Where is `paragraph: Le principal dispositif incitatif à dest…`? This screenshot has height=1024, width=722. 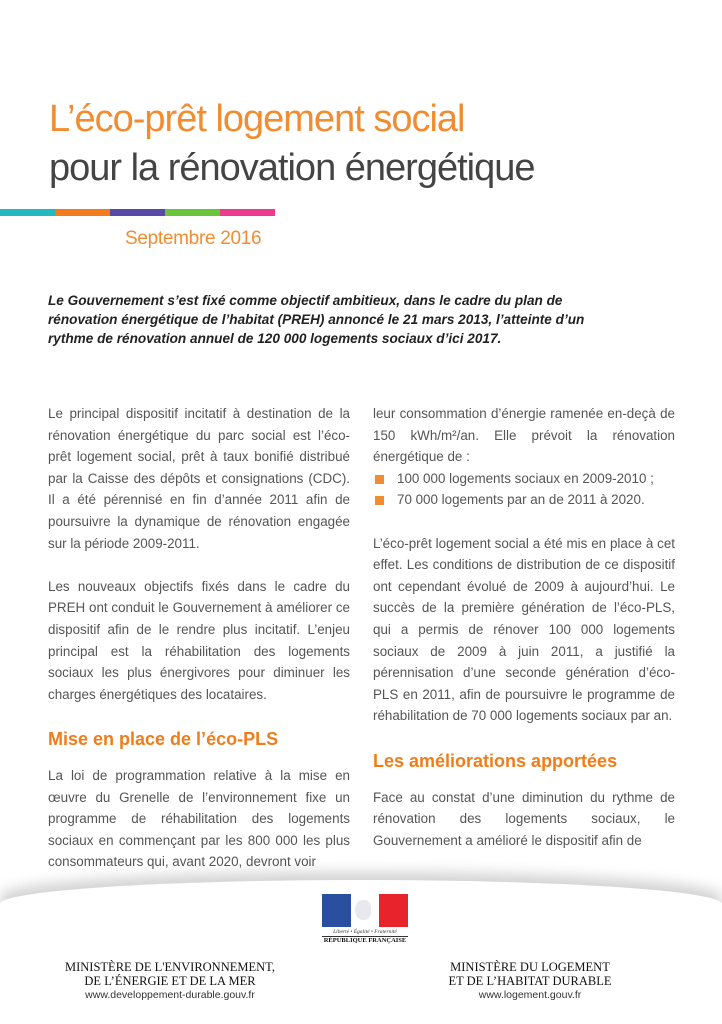 paragraph: Le principal dispositif incitatif à dest… is located at coordinates (199, 478).